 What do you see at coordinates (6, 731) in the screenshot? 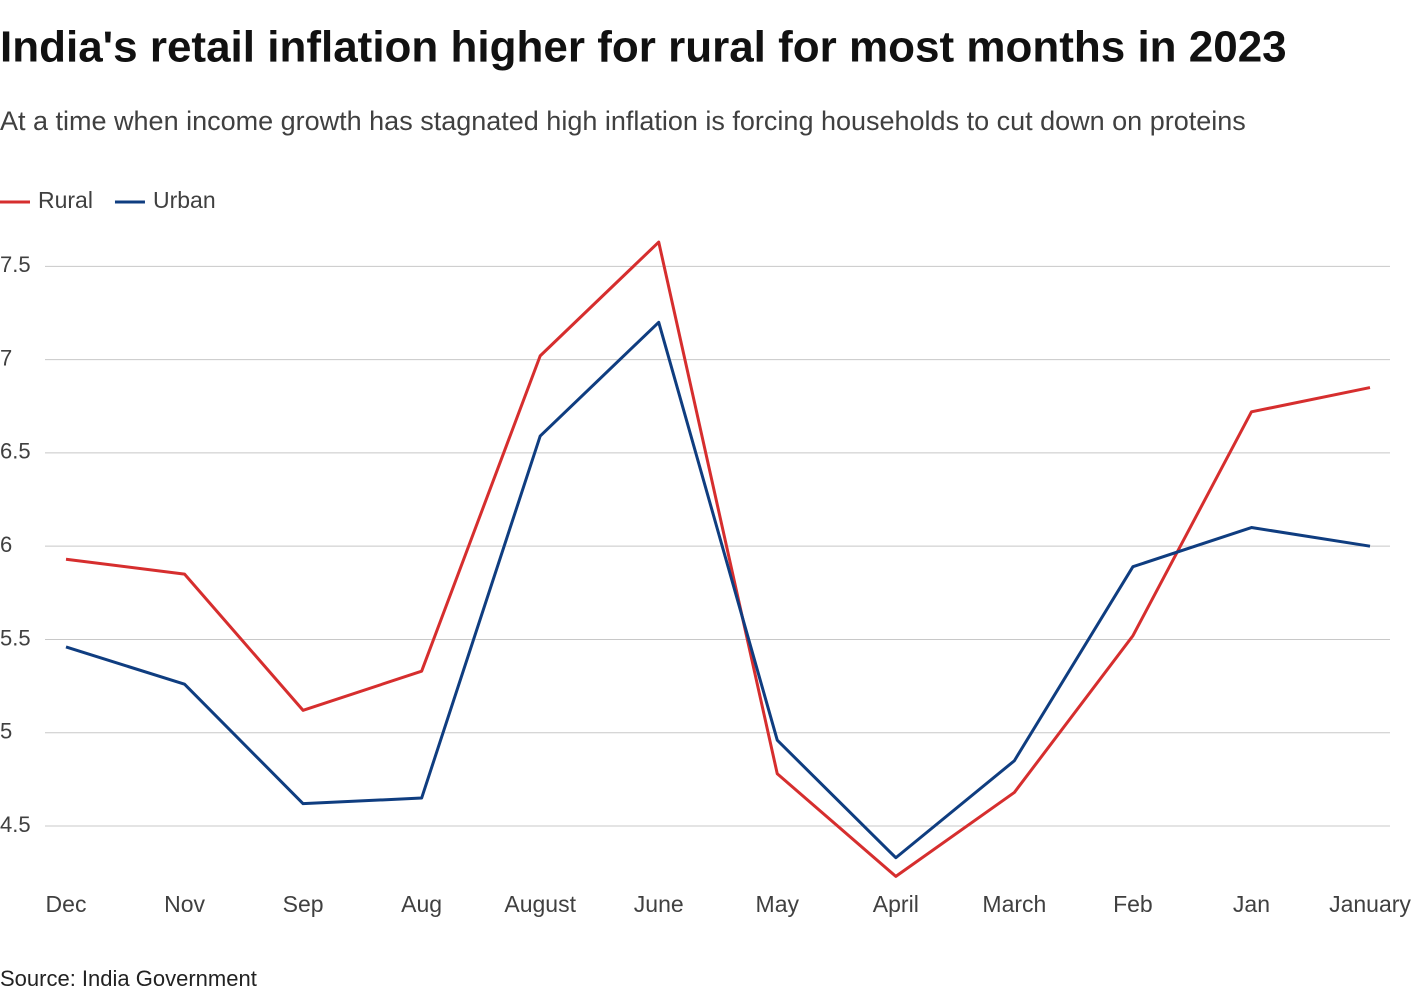
I see `y-tick-label: 5` at bounding box center [6, 731].